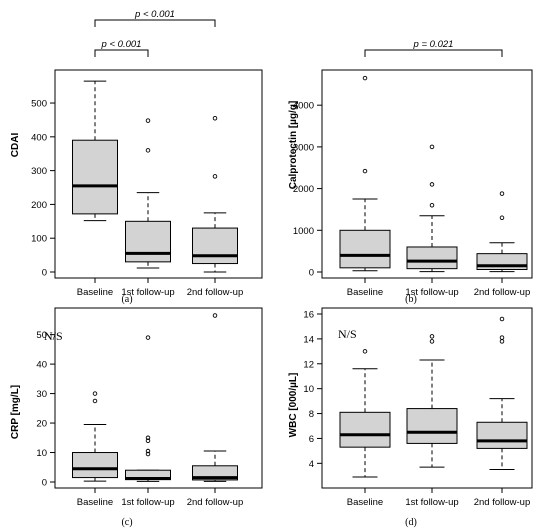 The image size is (550, 530). What do you see at coordinates (311, 414) in the screenshot?
I see `y-tick-label: 8` at bounding box center [311, 414].